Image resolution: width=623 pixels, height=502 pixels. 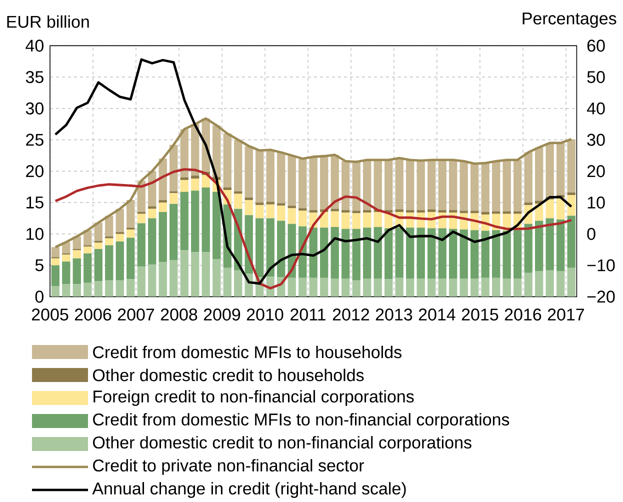 What do you see at coordinates (35, 171) in the screenshot?
I see `y-tick-label: 20` at bounding box center [35, 171].